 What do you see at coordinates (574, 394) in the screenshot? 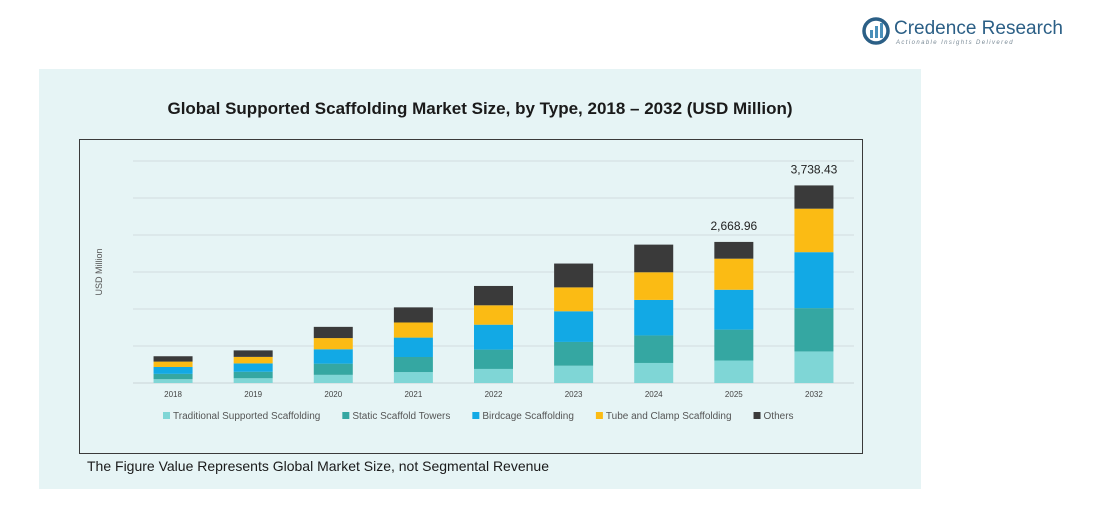
I see `x-tick-label: 2023` at bounding box center [574, 394].